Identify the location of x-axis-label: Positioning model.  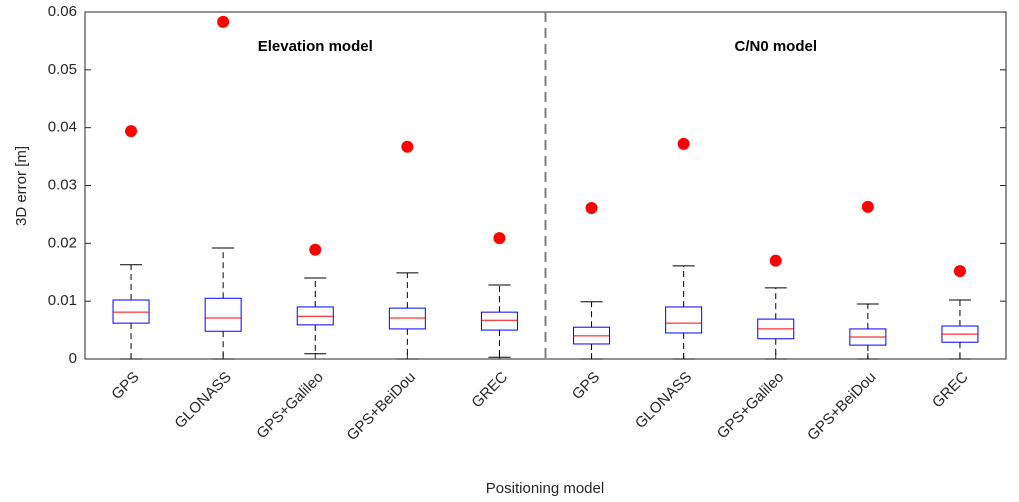
(545, 488).